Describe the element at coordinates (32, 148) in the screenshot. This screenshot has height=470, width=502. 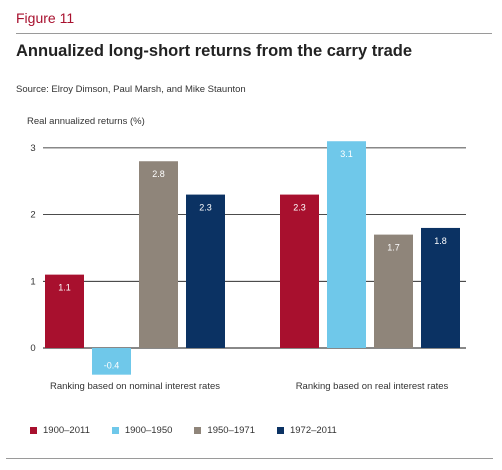
I see `y-tick-label: 3` at that location.